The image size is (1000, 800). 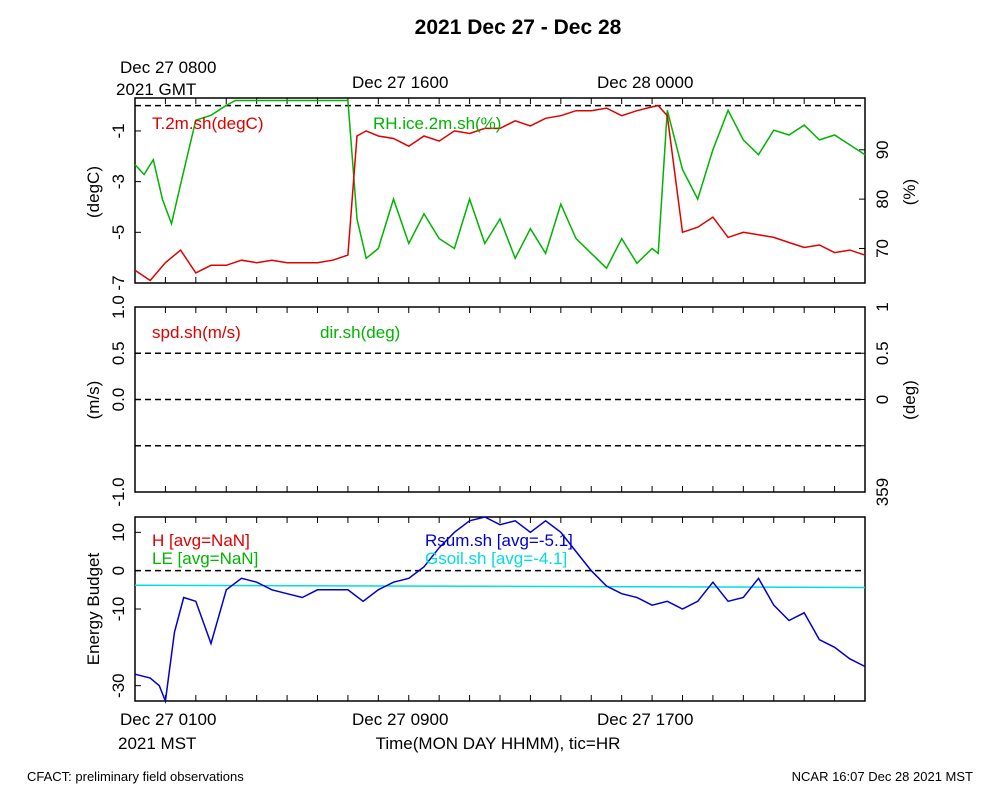 What do you see at coordinates (909, 400) in the screenshot?
I see `y-right-axis-label: (deg)` at bounding box center [909, 400].